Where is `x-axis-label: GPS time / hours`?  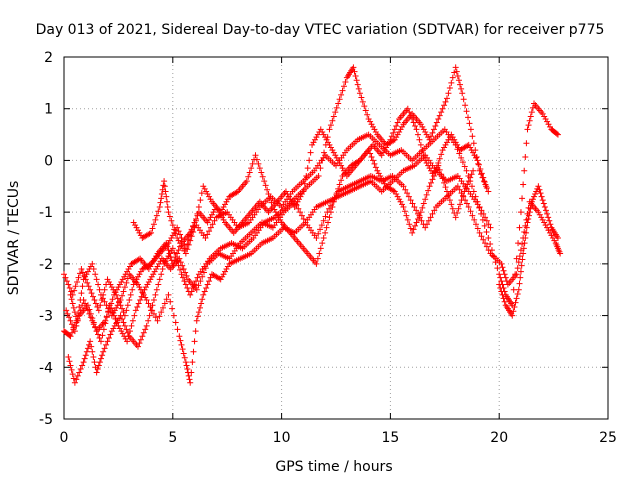
x-axis-label: GPS time / hours is located at coordinates (333, 467).